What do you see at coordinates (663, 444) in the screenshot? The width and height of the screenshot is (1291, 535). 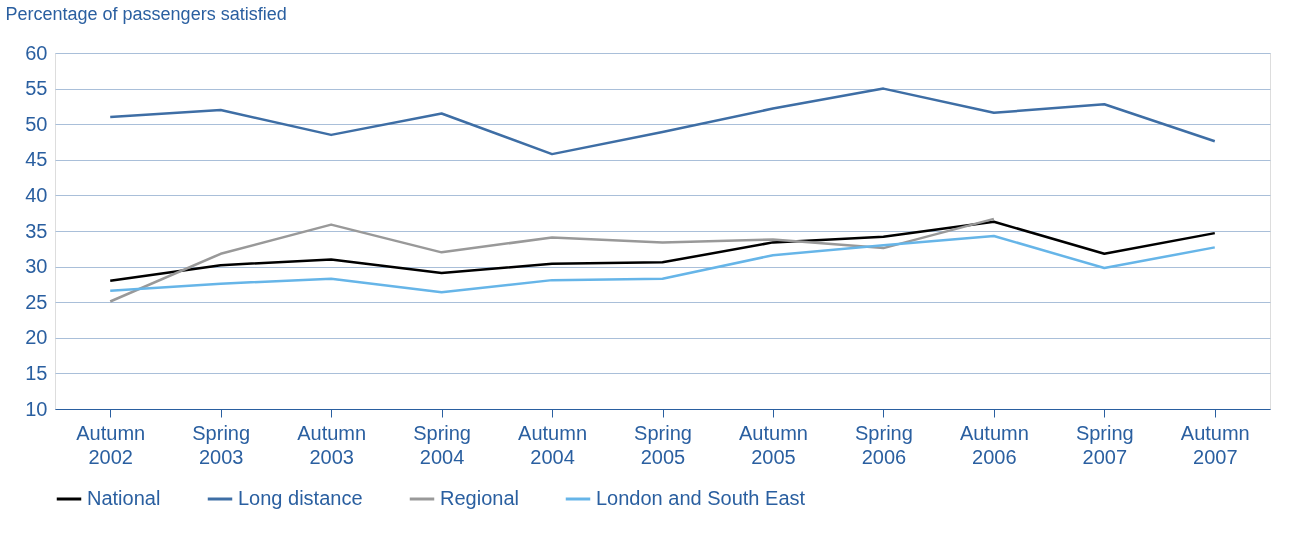 I see `x-tick-label: Spring 2005` at bounding box center [663, 444].